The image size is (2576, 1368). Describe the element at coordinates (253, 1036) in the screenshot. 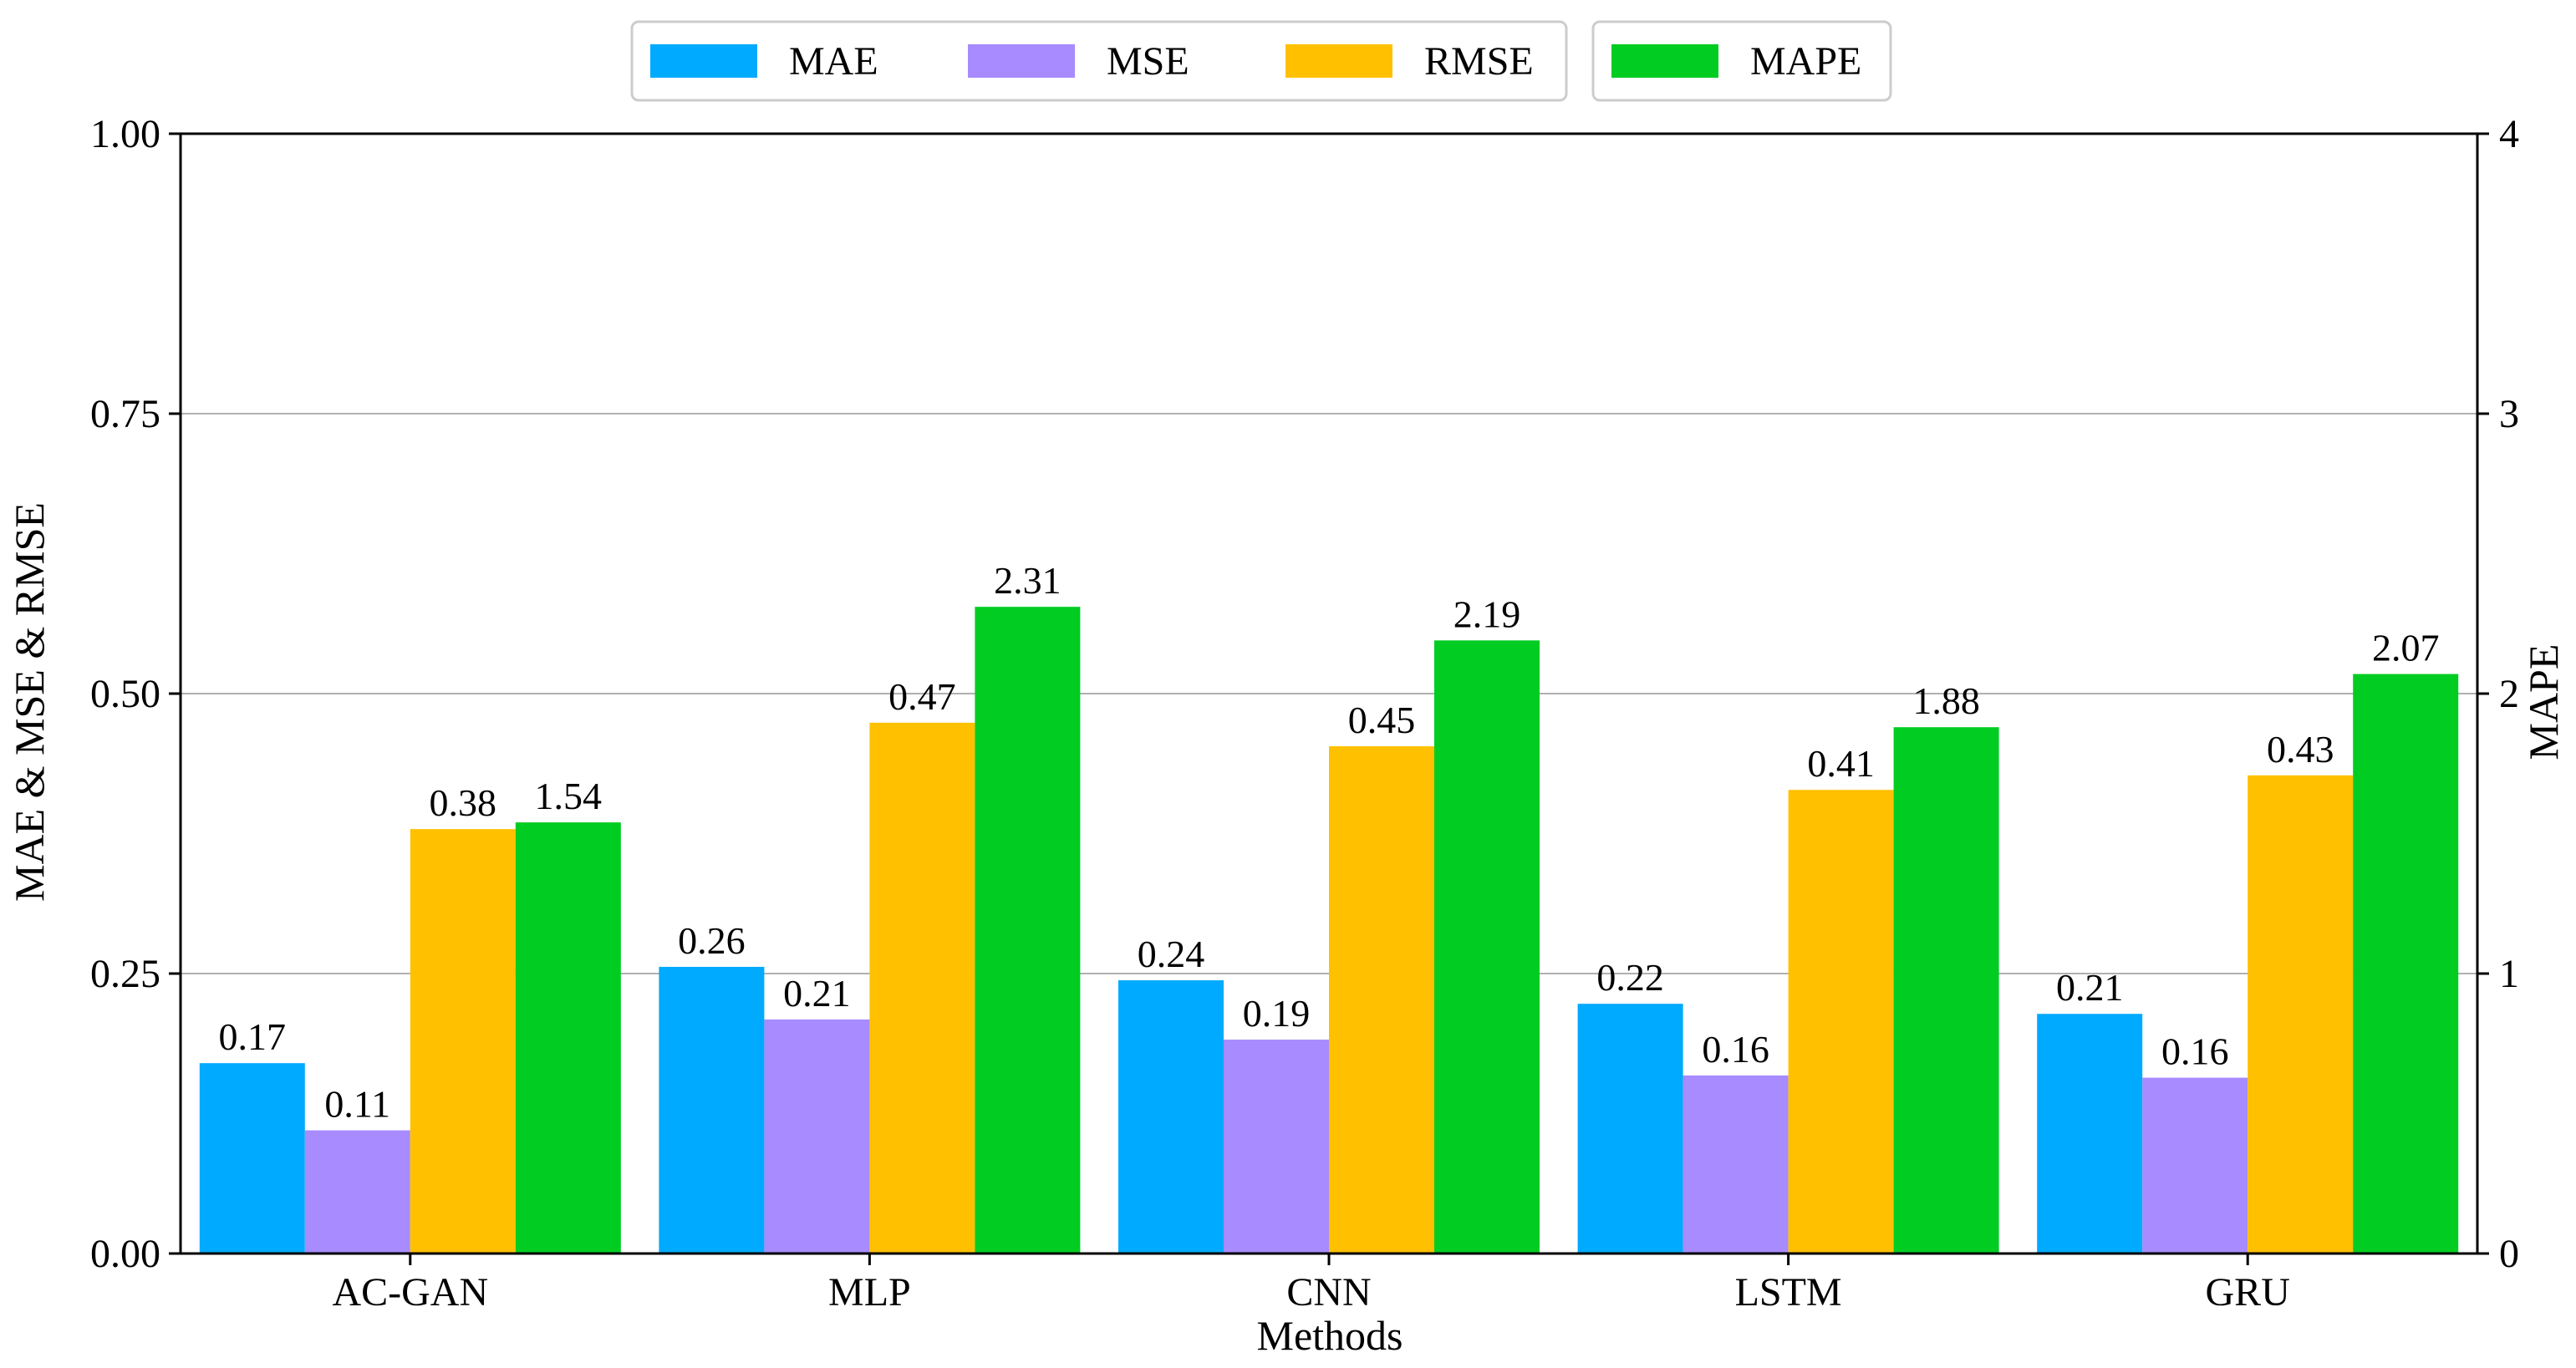

I see `data-label-mae: 0.17` at that location.